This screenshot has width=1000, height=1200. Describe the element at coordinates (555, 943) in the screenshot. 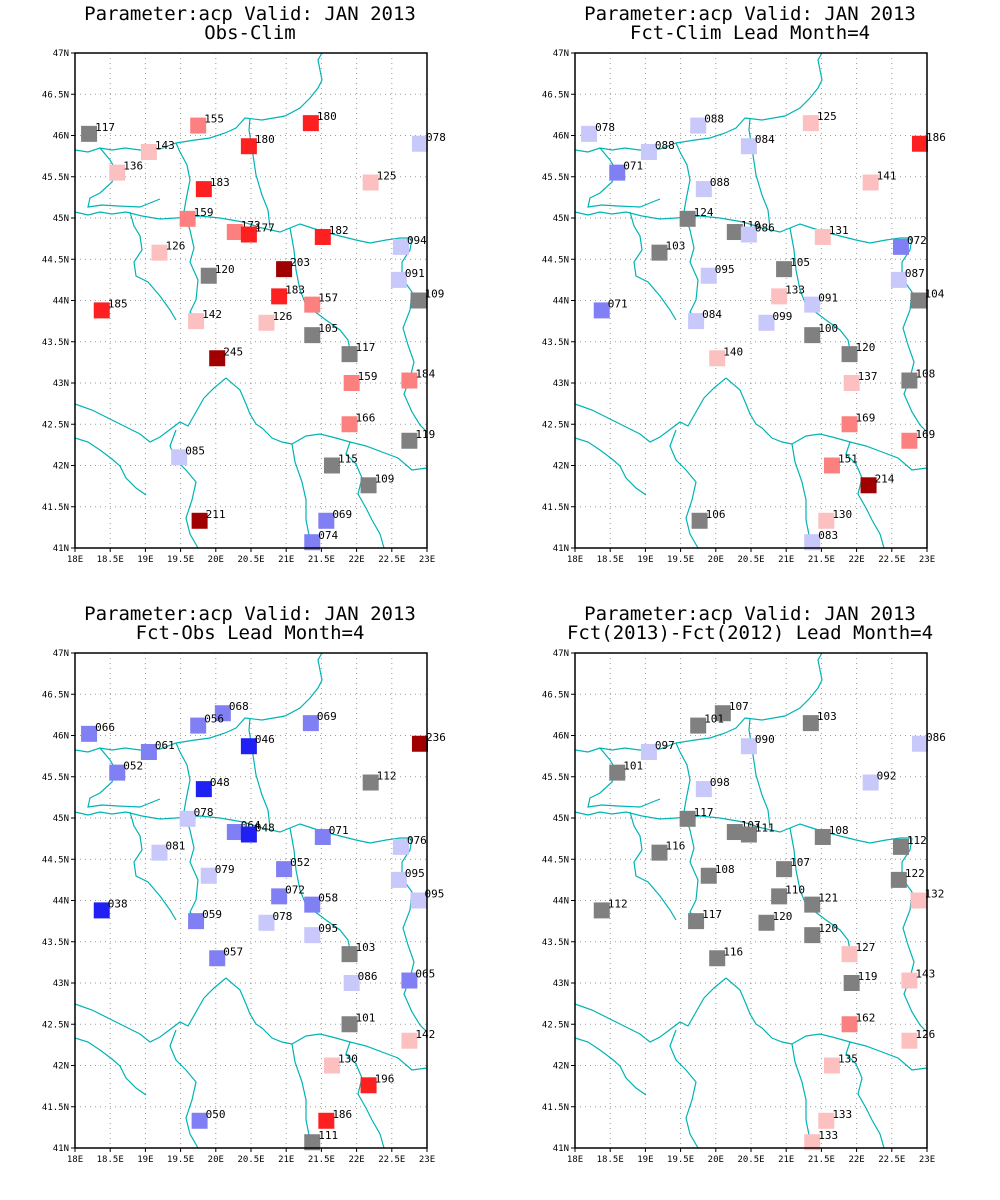

I see `y-tick-label: 43.5N` at that location.